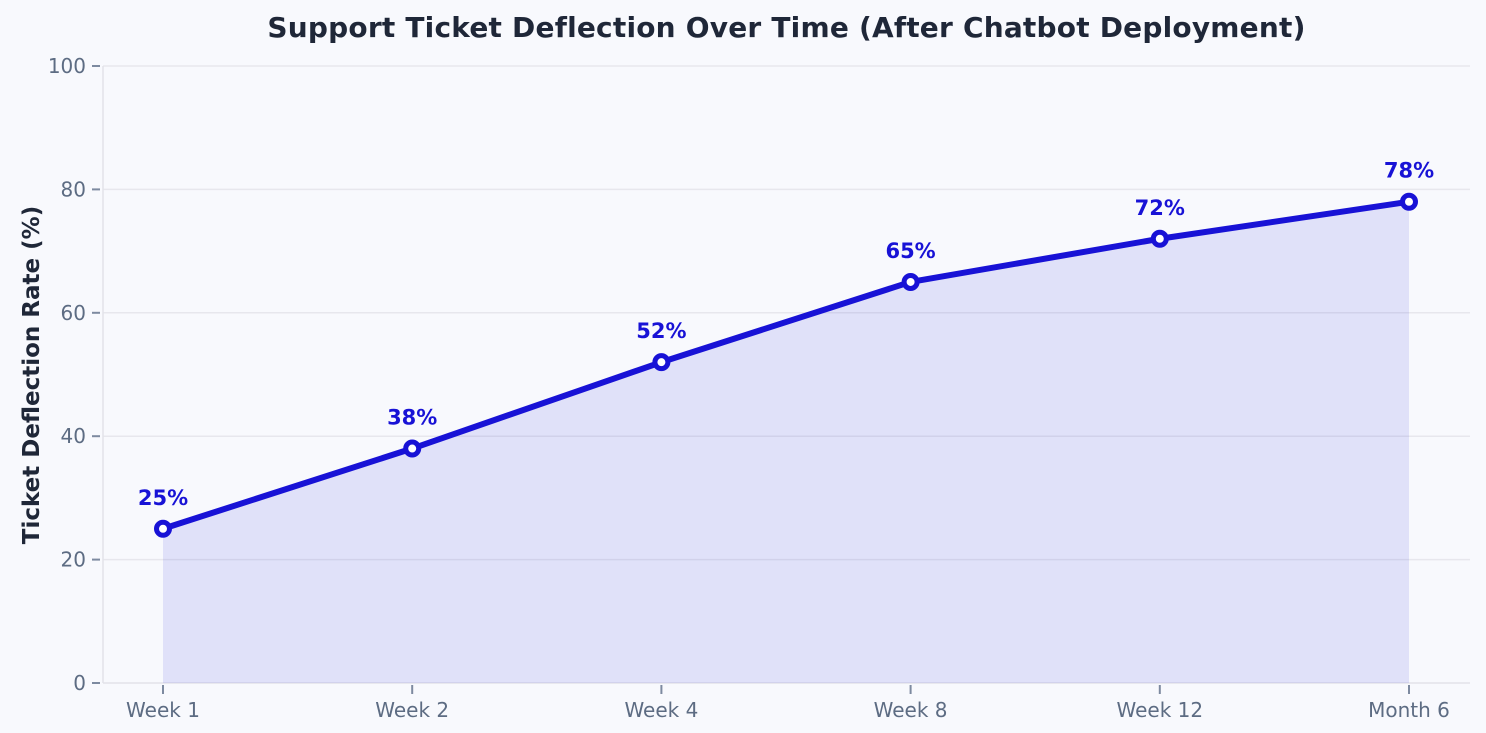  What do you see at coordinates (911, 710) in the screenshot?
I see `x-tick-label: Week 8` at bounding box center [911, 710].